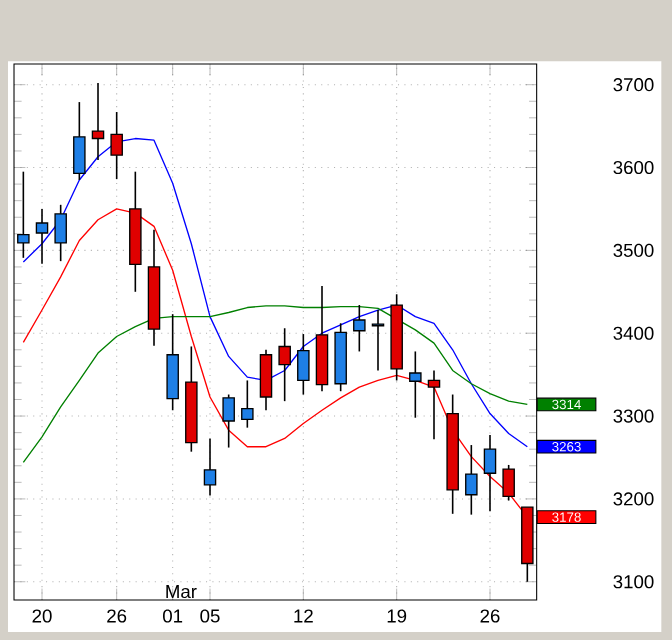 The width and height of the screenshot is (672, 640). I want to click on y-tick-label: 3400, so click(633, 333).